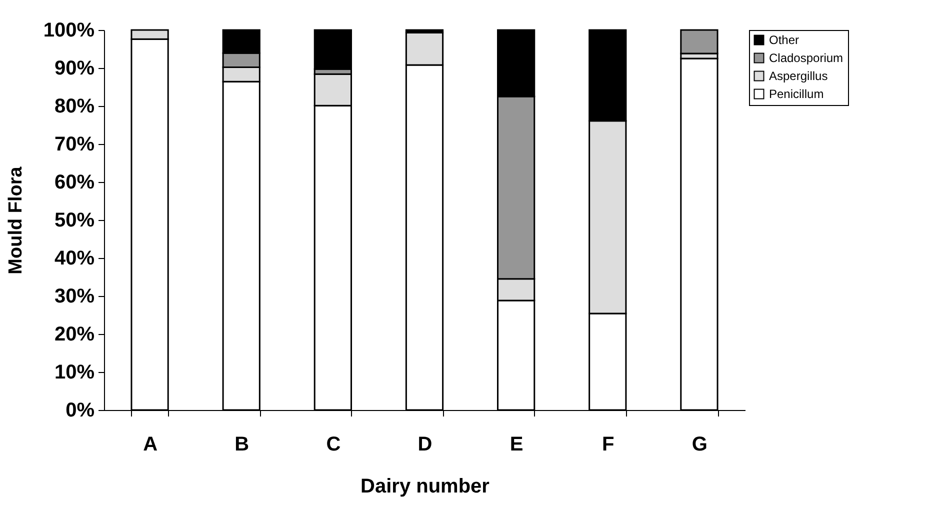 This screenshot has width=937, height=509. I want to click on x-tick-label: G, so click(700, 445).